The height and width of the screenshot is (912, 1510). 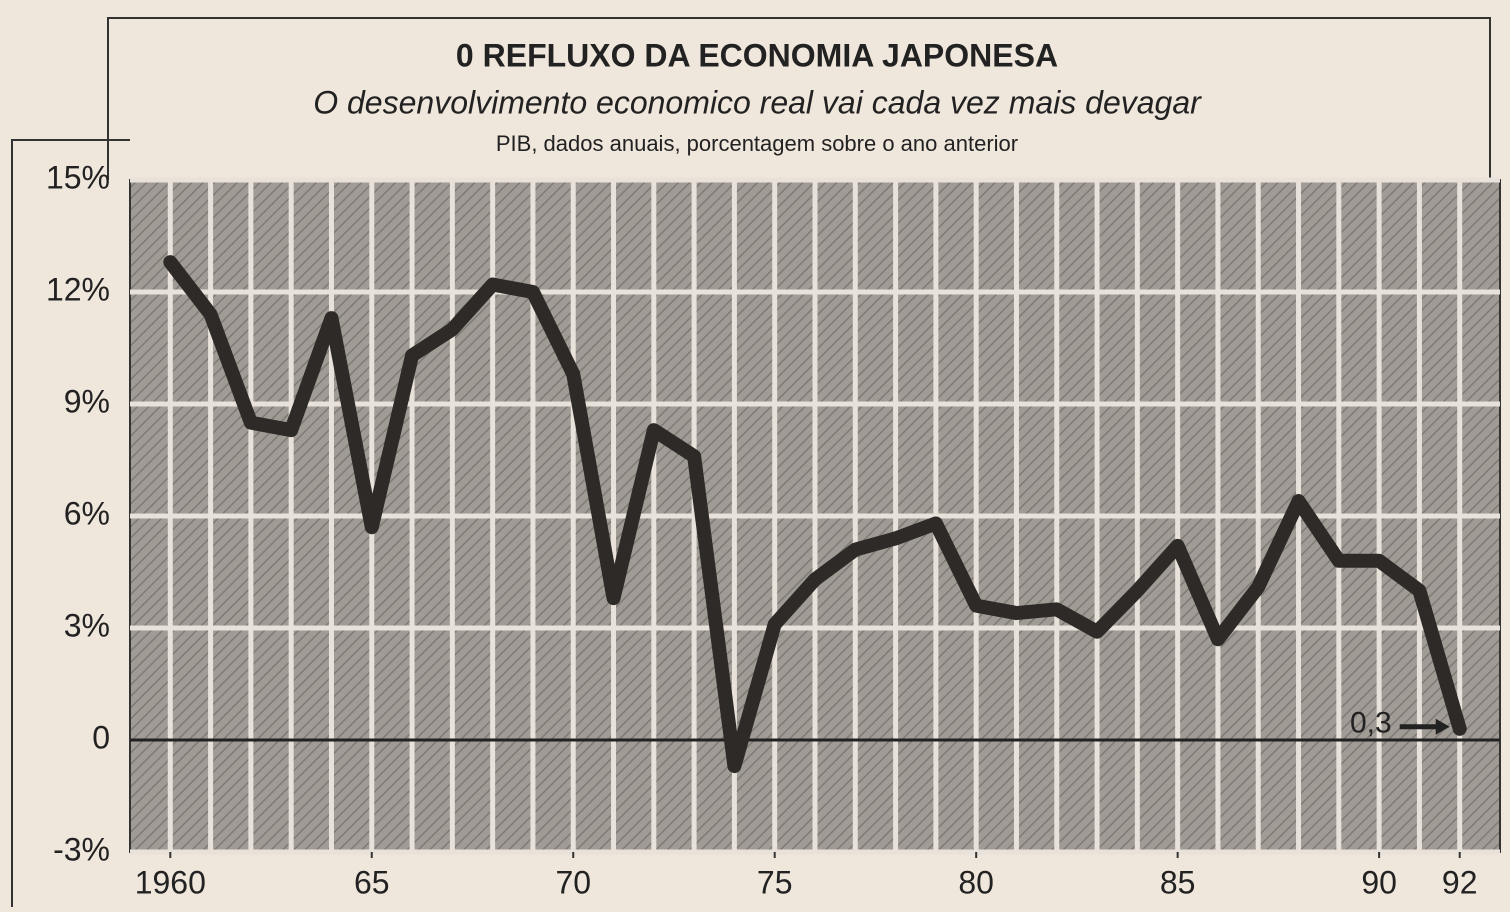 I want to click on annotation-arrowhead, so click(x=1442, y=726).